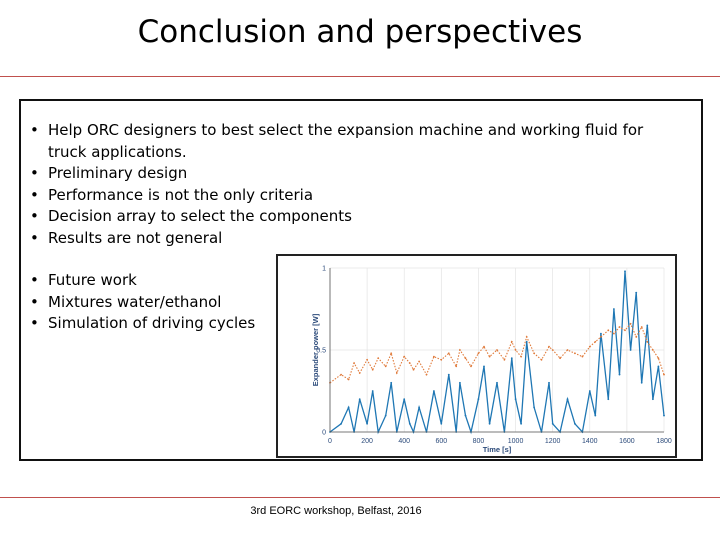 The width and height of the screenshot is (720, 540). What do you see at coordinates (441, 441) in the screenshot?
I see `x-tick-label: 600` at bounding box center [441, 441].